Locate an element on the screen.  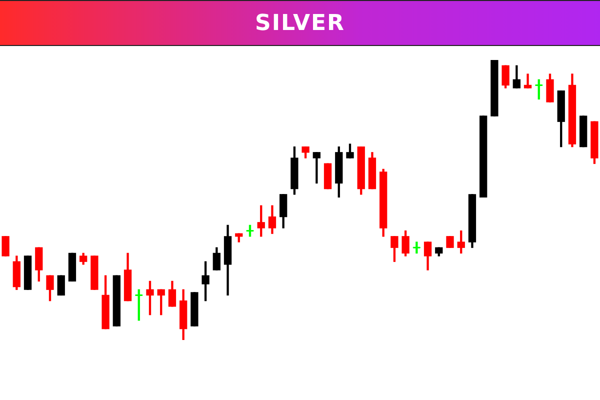
candlestick is located at coordinates (528, 81).